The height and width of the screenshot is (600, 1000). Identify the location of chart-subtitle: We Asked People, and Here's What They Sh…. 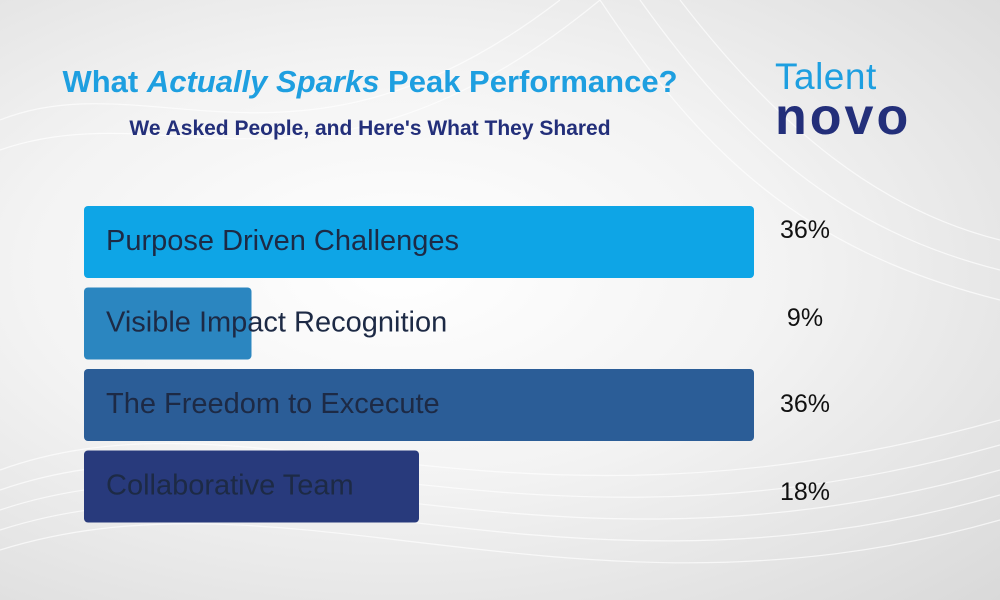
(370, 128).